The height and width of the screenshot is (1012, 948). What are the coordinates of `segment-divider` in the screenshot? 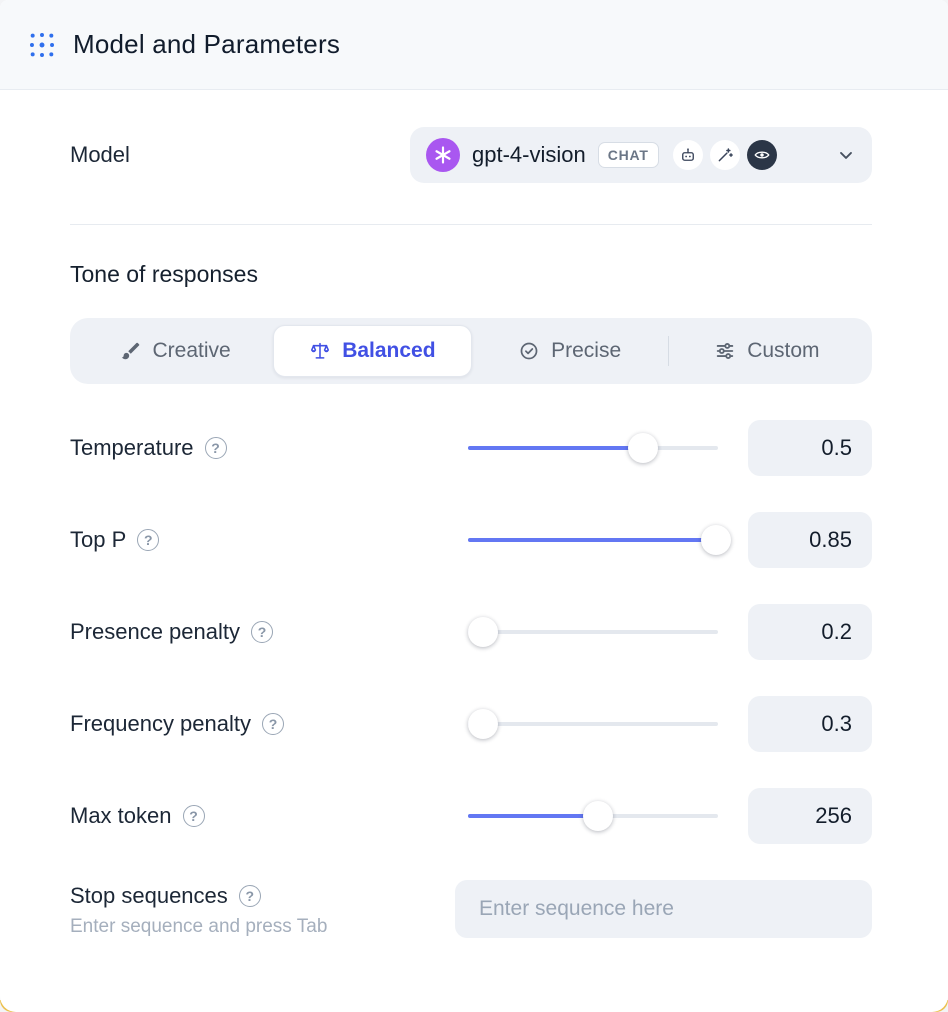 It's located at (668, 351).